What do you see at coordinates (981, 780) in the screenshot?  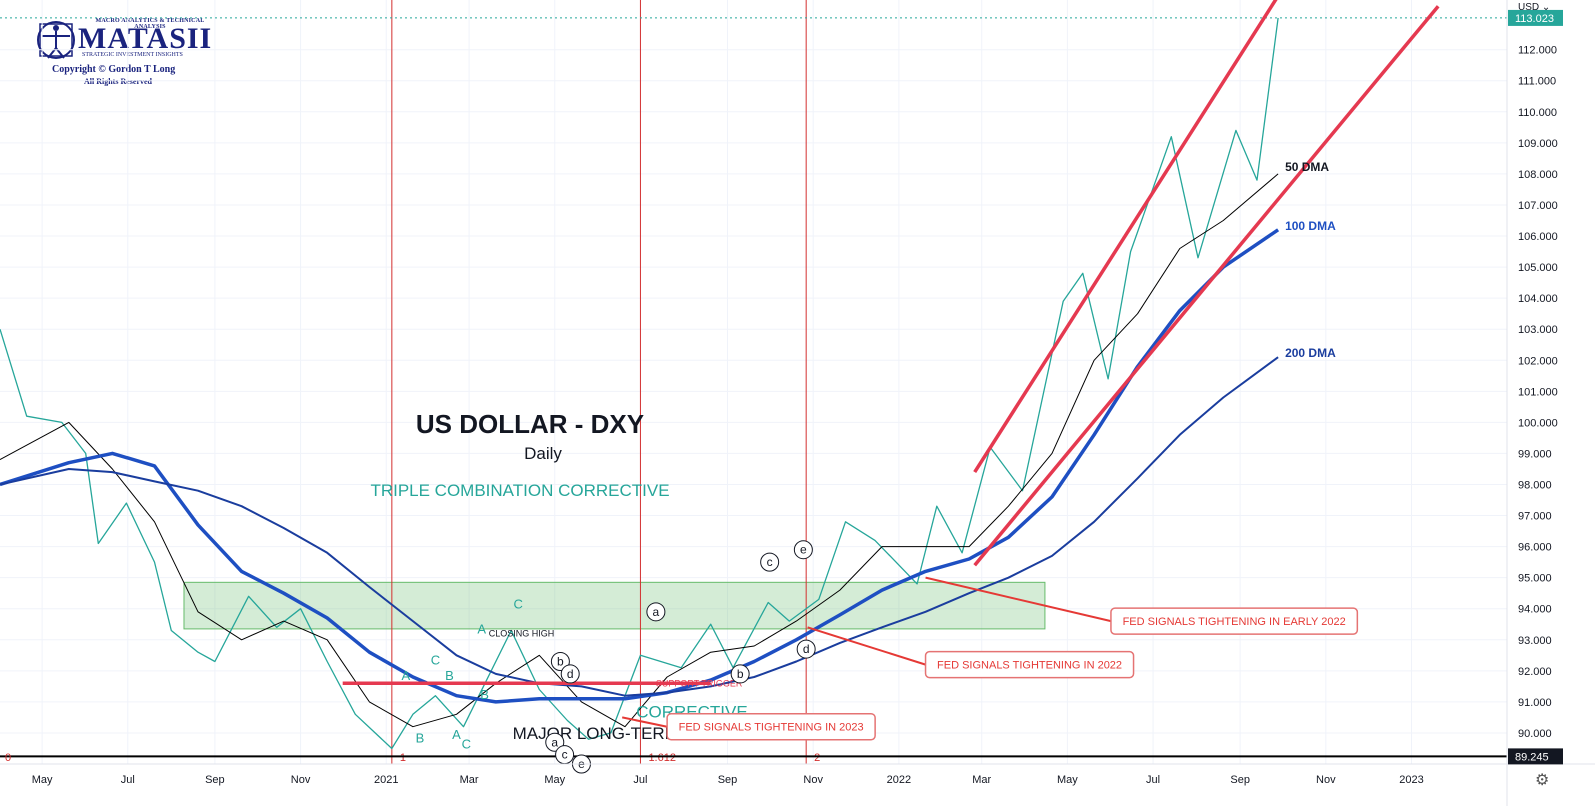 I see `x-tick-label: Mar` at bounding box center [981, 780].